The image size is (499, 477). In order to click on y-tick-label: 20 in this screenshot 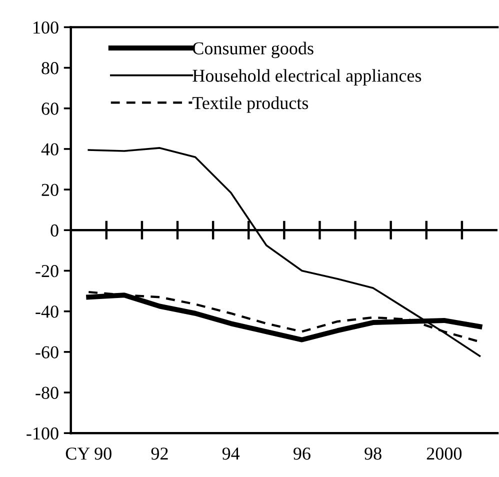, I will do `click(50, 190)`.